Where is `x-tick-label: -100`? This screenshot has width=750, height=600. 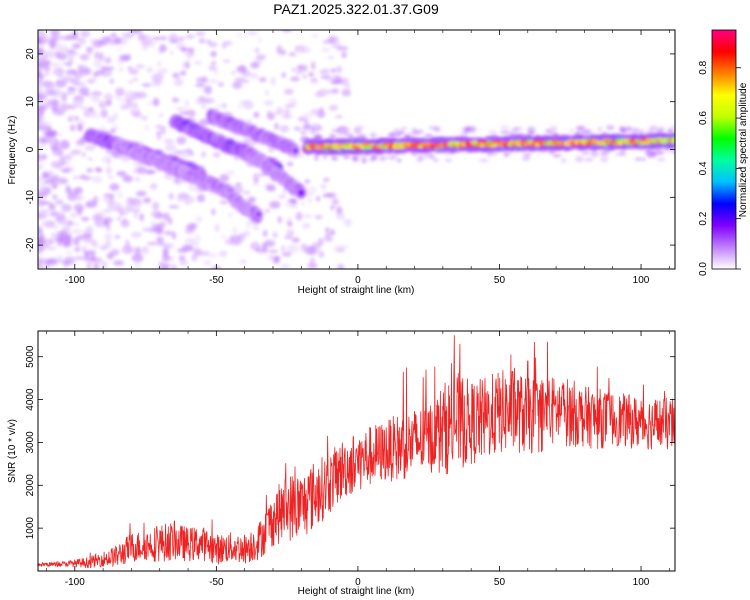
x-tick-label: -100 is located at coordinates (75, 582).